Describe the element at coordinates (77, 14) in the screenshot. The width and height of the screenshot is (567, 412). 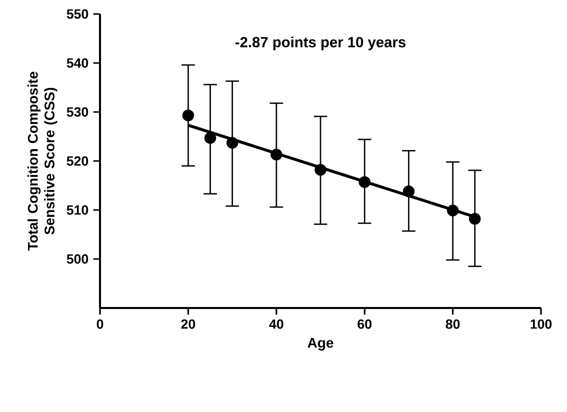
I see `y-tick-label: 550` at that location.